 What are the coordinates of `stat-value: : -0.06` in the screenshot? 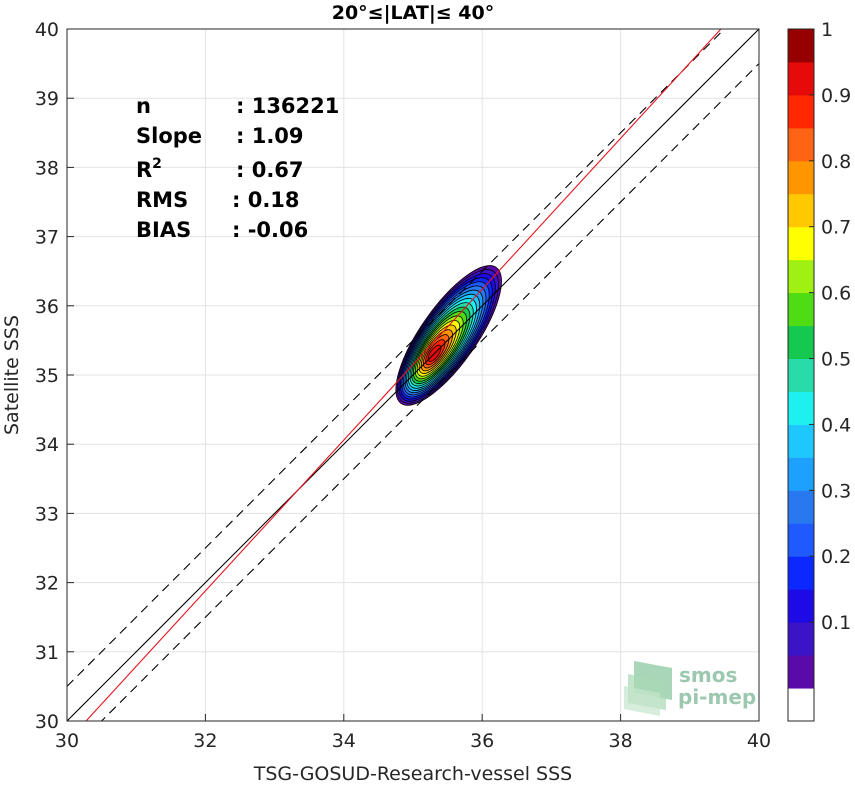 It's located at (270, 230).